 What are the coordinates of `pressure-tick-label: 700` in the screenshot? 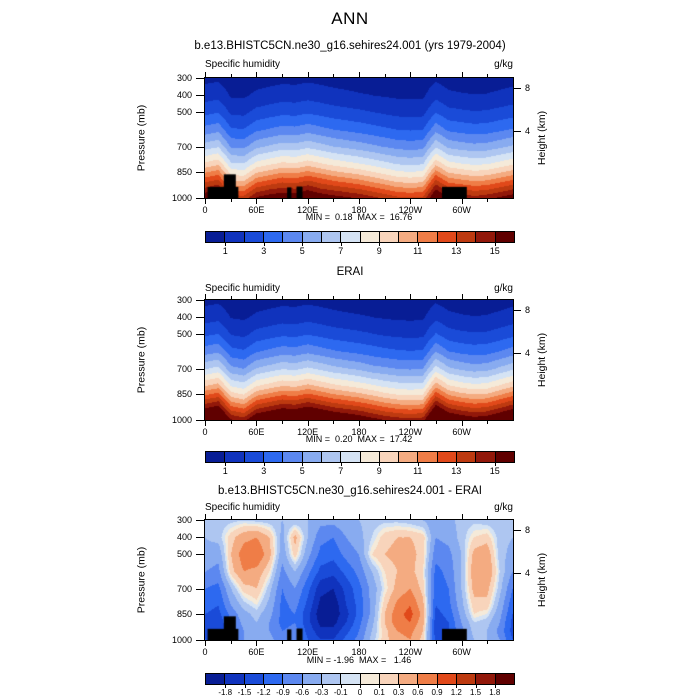 It's located at (184, 146).